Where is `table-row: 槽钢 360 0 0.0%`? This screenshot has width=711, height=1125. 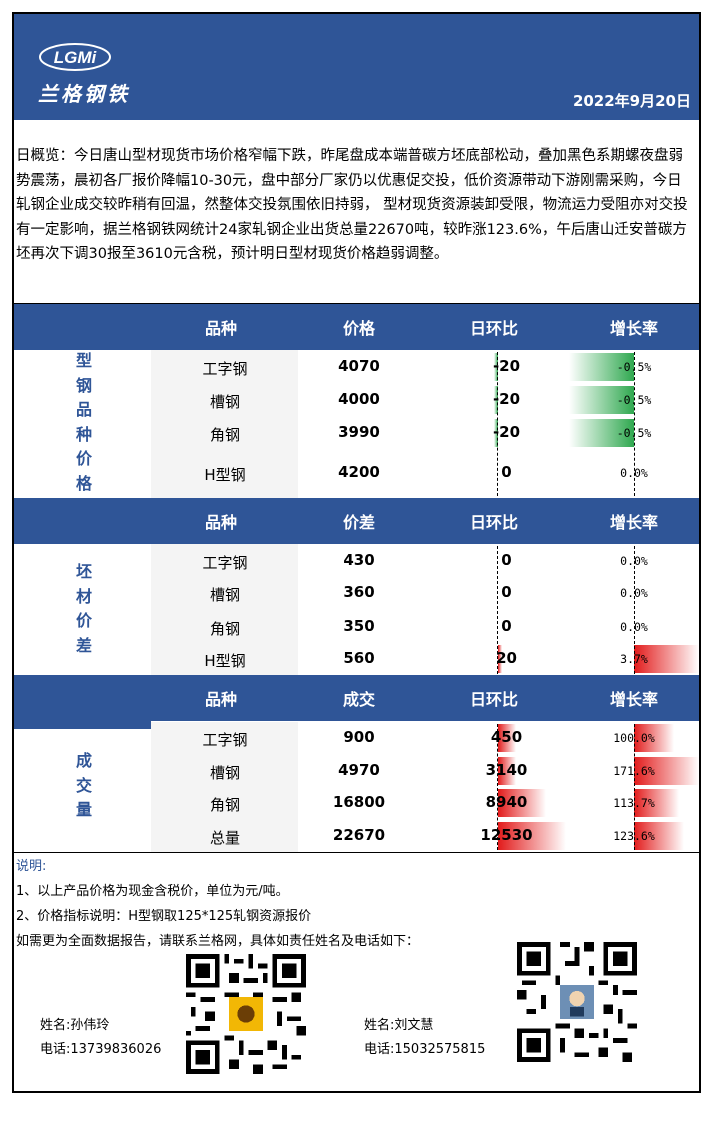 table-row: 槽钢 360 0 0.0% is located at coordinates (356, 593).